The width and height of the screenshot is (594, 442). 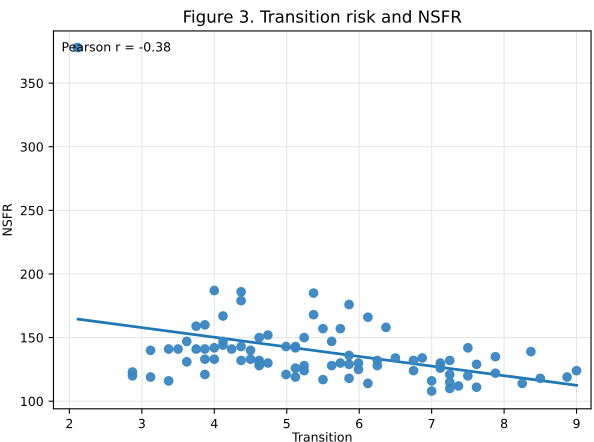 What do you see at coordinates (31, 211) in the screenshot?
I see `y-tick-label: 250` at bounding box center [31, 211].